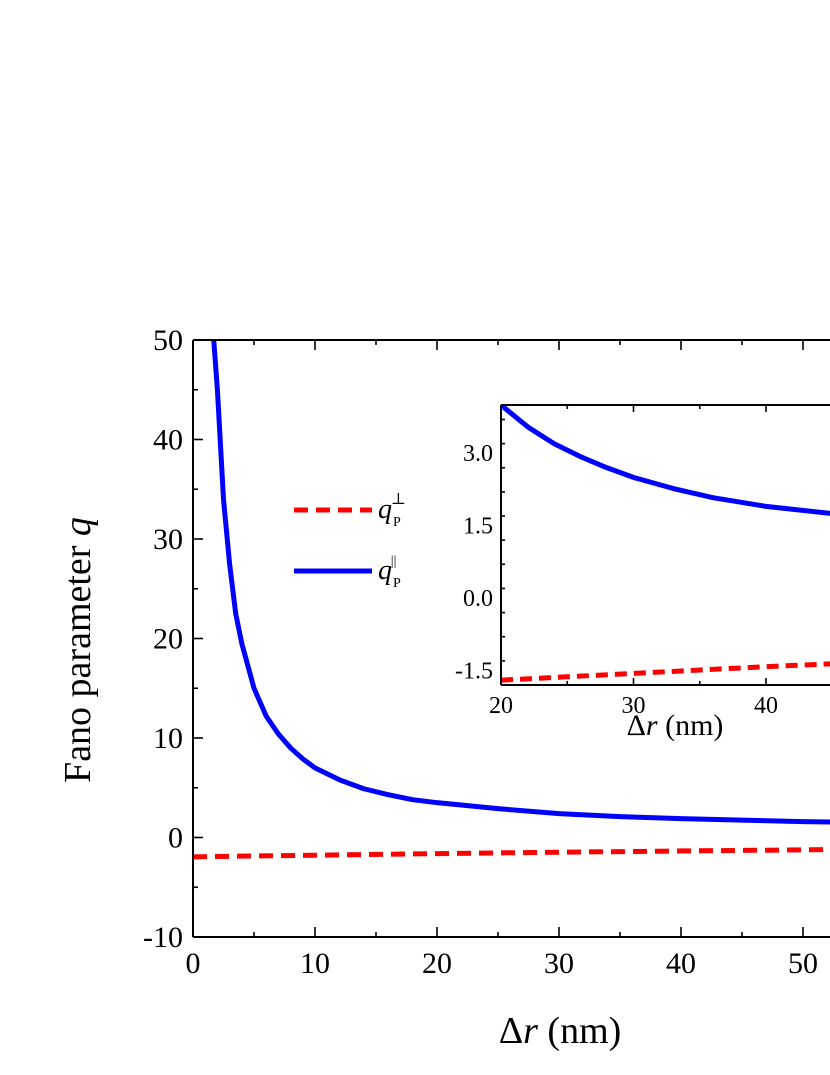  I want to click on inset-y-tick-label: 0.0, so click(478, 599).